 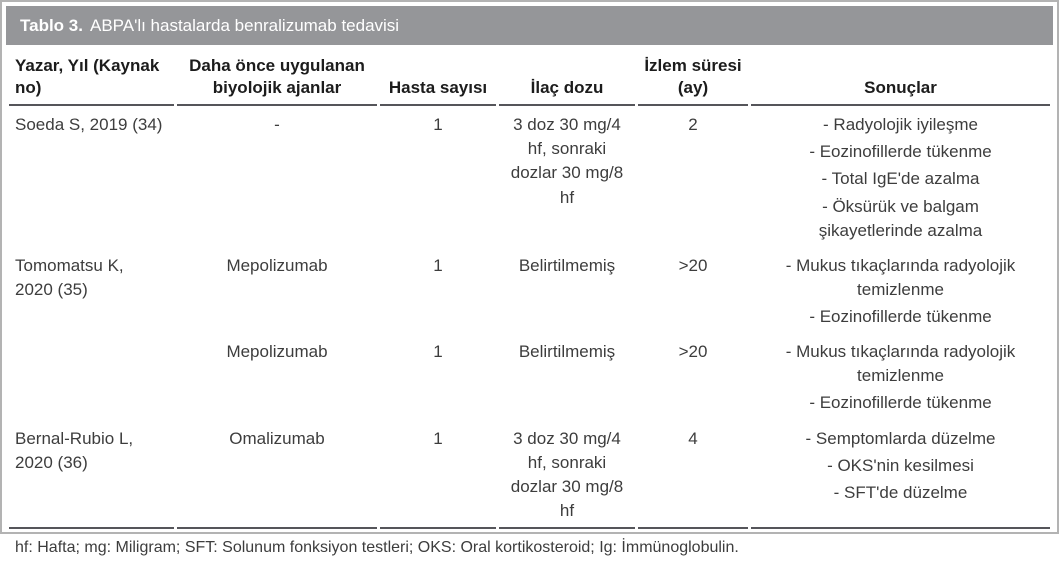 I want to click on prior-biologics-cell: Omalizumab, so click(x=277, y=475).